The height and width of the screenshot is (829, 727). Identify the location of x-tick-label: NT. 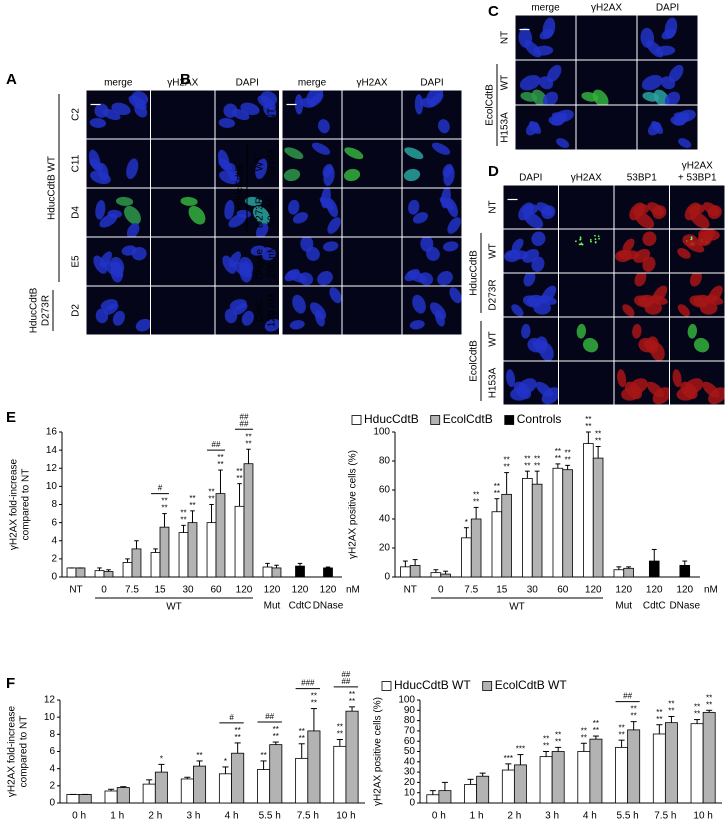
(75, 590).